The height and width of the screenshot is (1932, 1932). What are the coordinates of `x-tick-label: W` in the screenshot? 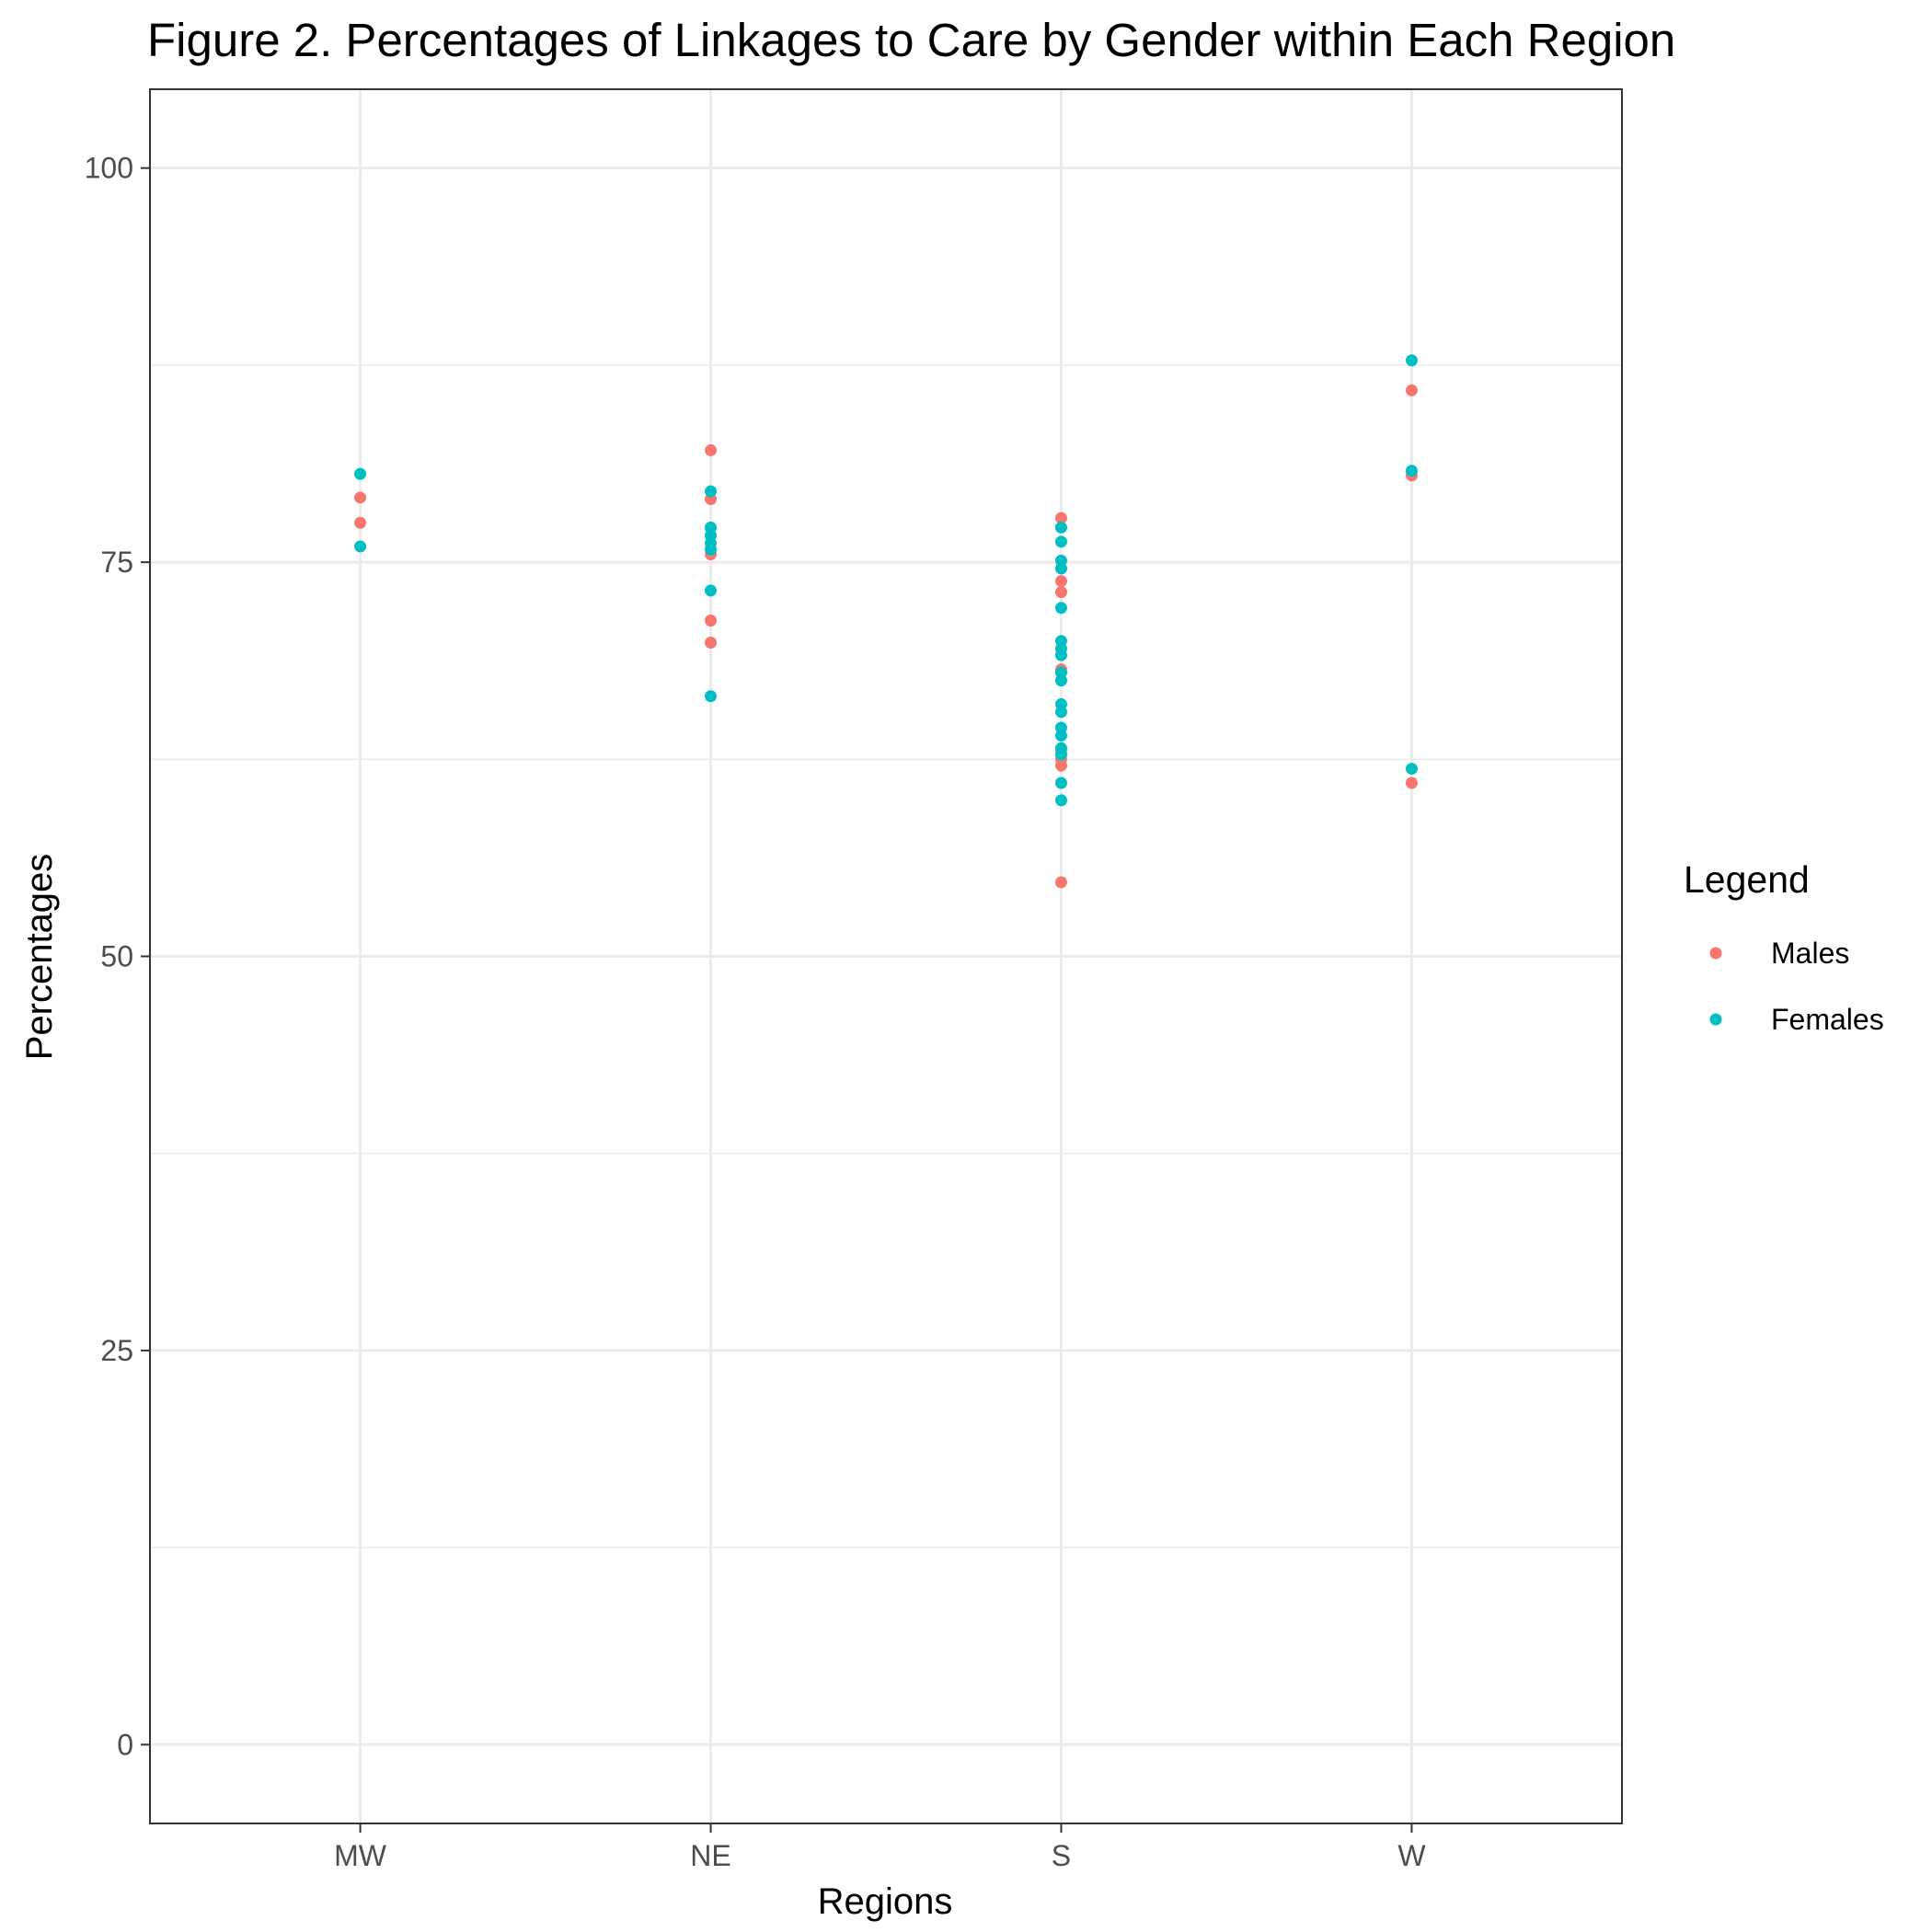 It's located at (1411, 1855).